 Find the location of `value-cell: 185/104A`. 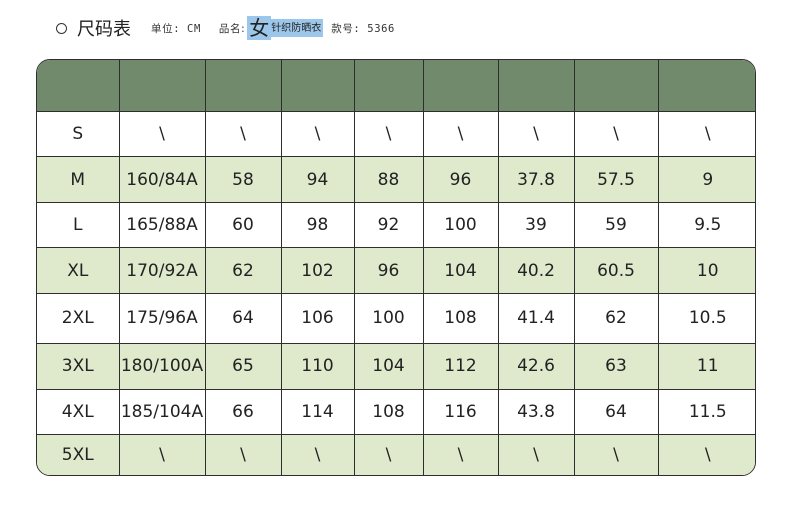

value-cell: 185/104A is located at coordinates (162, 412).